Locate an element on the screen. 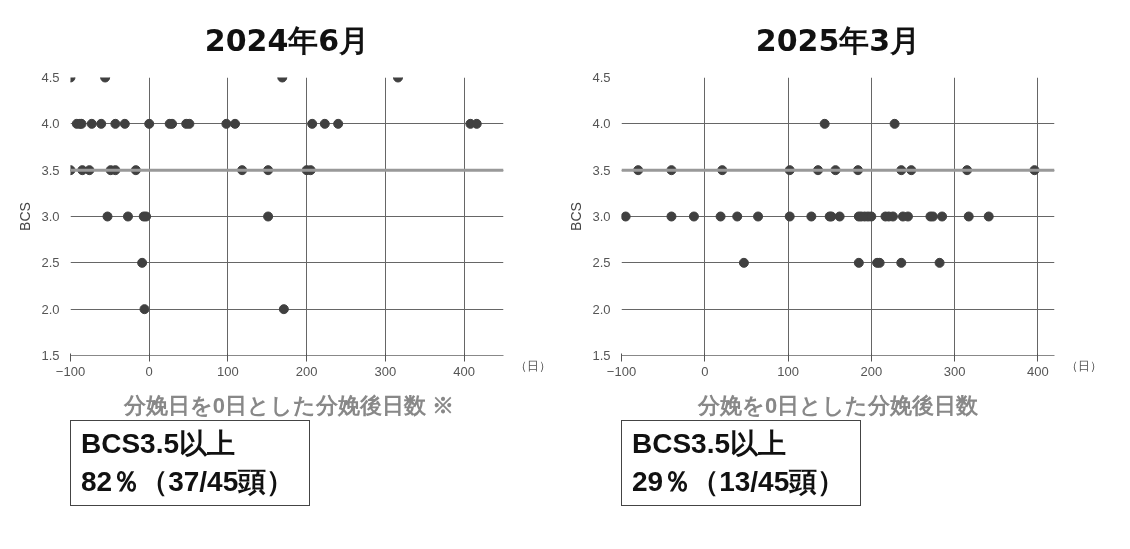 This screenshot has height=549, width=1130. x-axis-title: 分娩を0日とした分娩後日数 is located at coordinates (838, 405).